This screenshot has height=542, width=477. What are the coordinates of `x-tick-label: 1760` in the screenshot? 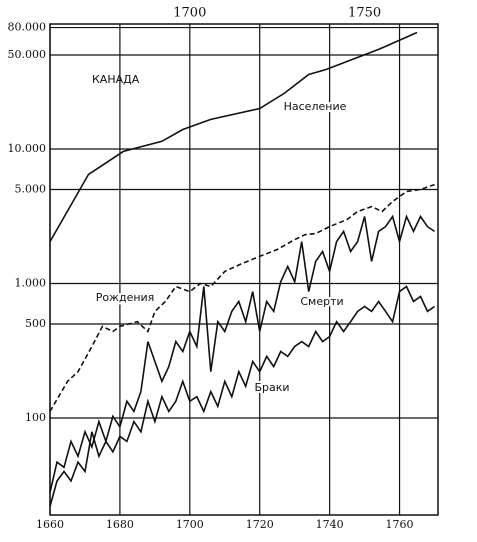 It's located at (400, 524).